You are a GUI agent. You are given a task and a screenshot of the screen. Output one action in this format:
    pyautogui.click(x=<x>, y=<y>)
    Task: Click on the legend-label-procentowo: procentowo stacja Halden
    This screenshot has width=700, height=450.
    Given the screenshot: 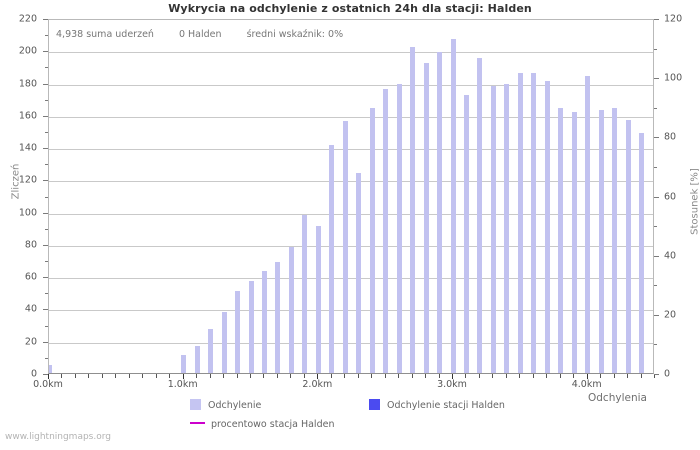 What is the action you would take?
    pyautogui.click(x=273, y=424)
    